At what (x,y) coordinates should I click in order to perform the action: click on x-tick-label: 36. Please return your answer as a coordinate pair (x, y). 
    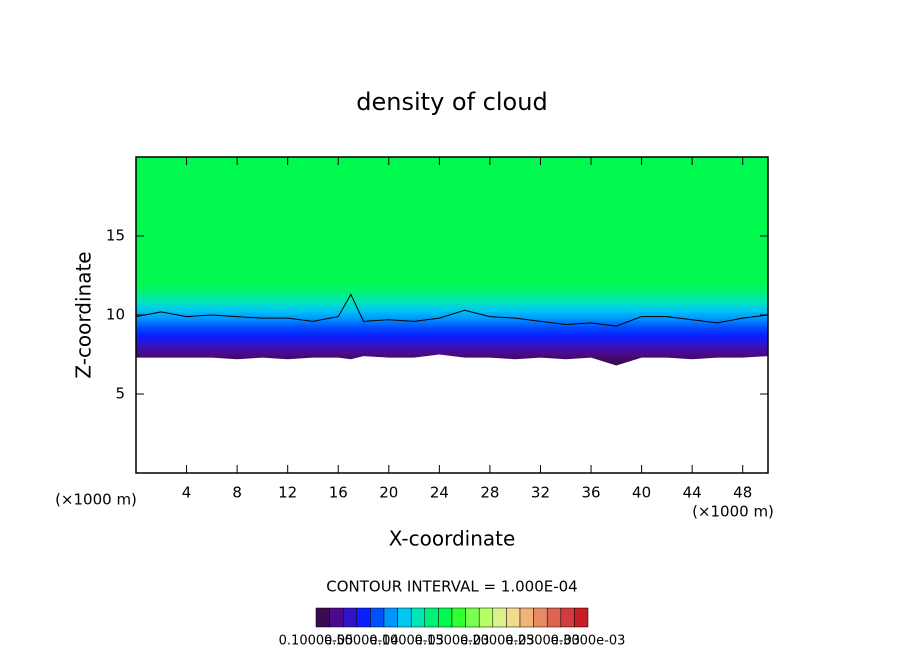
    Looking at the image, I should click on (590, 493).